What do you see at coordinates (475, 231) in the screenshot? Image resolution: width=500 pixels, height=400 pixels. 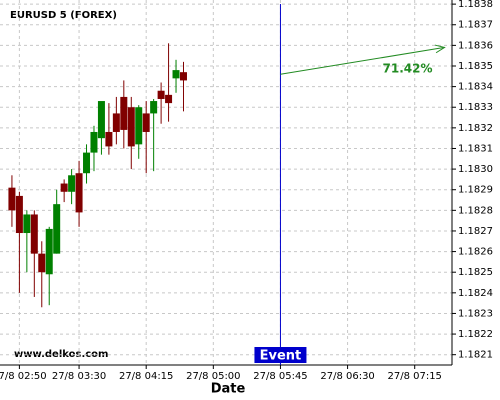 I see `y-tick-label: 1.1827` at bounding box center [475, 231].